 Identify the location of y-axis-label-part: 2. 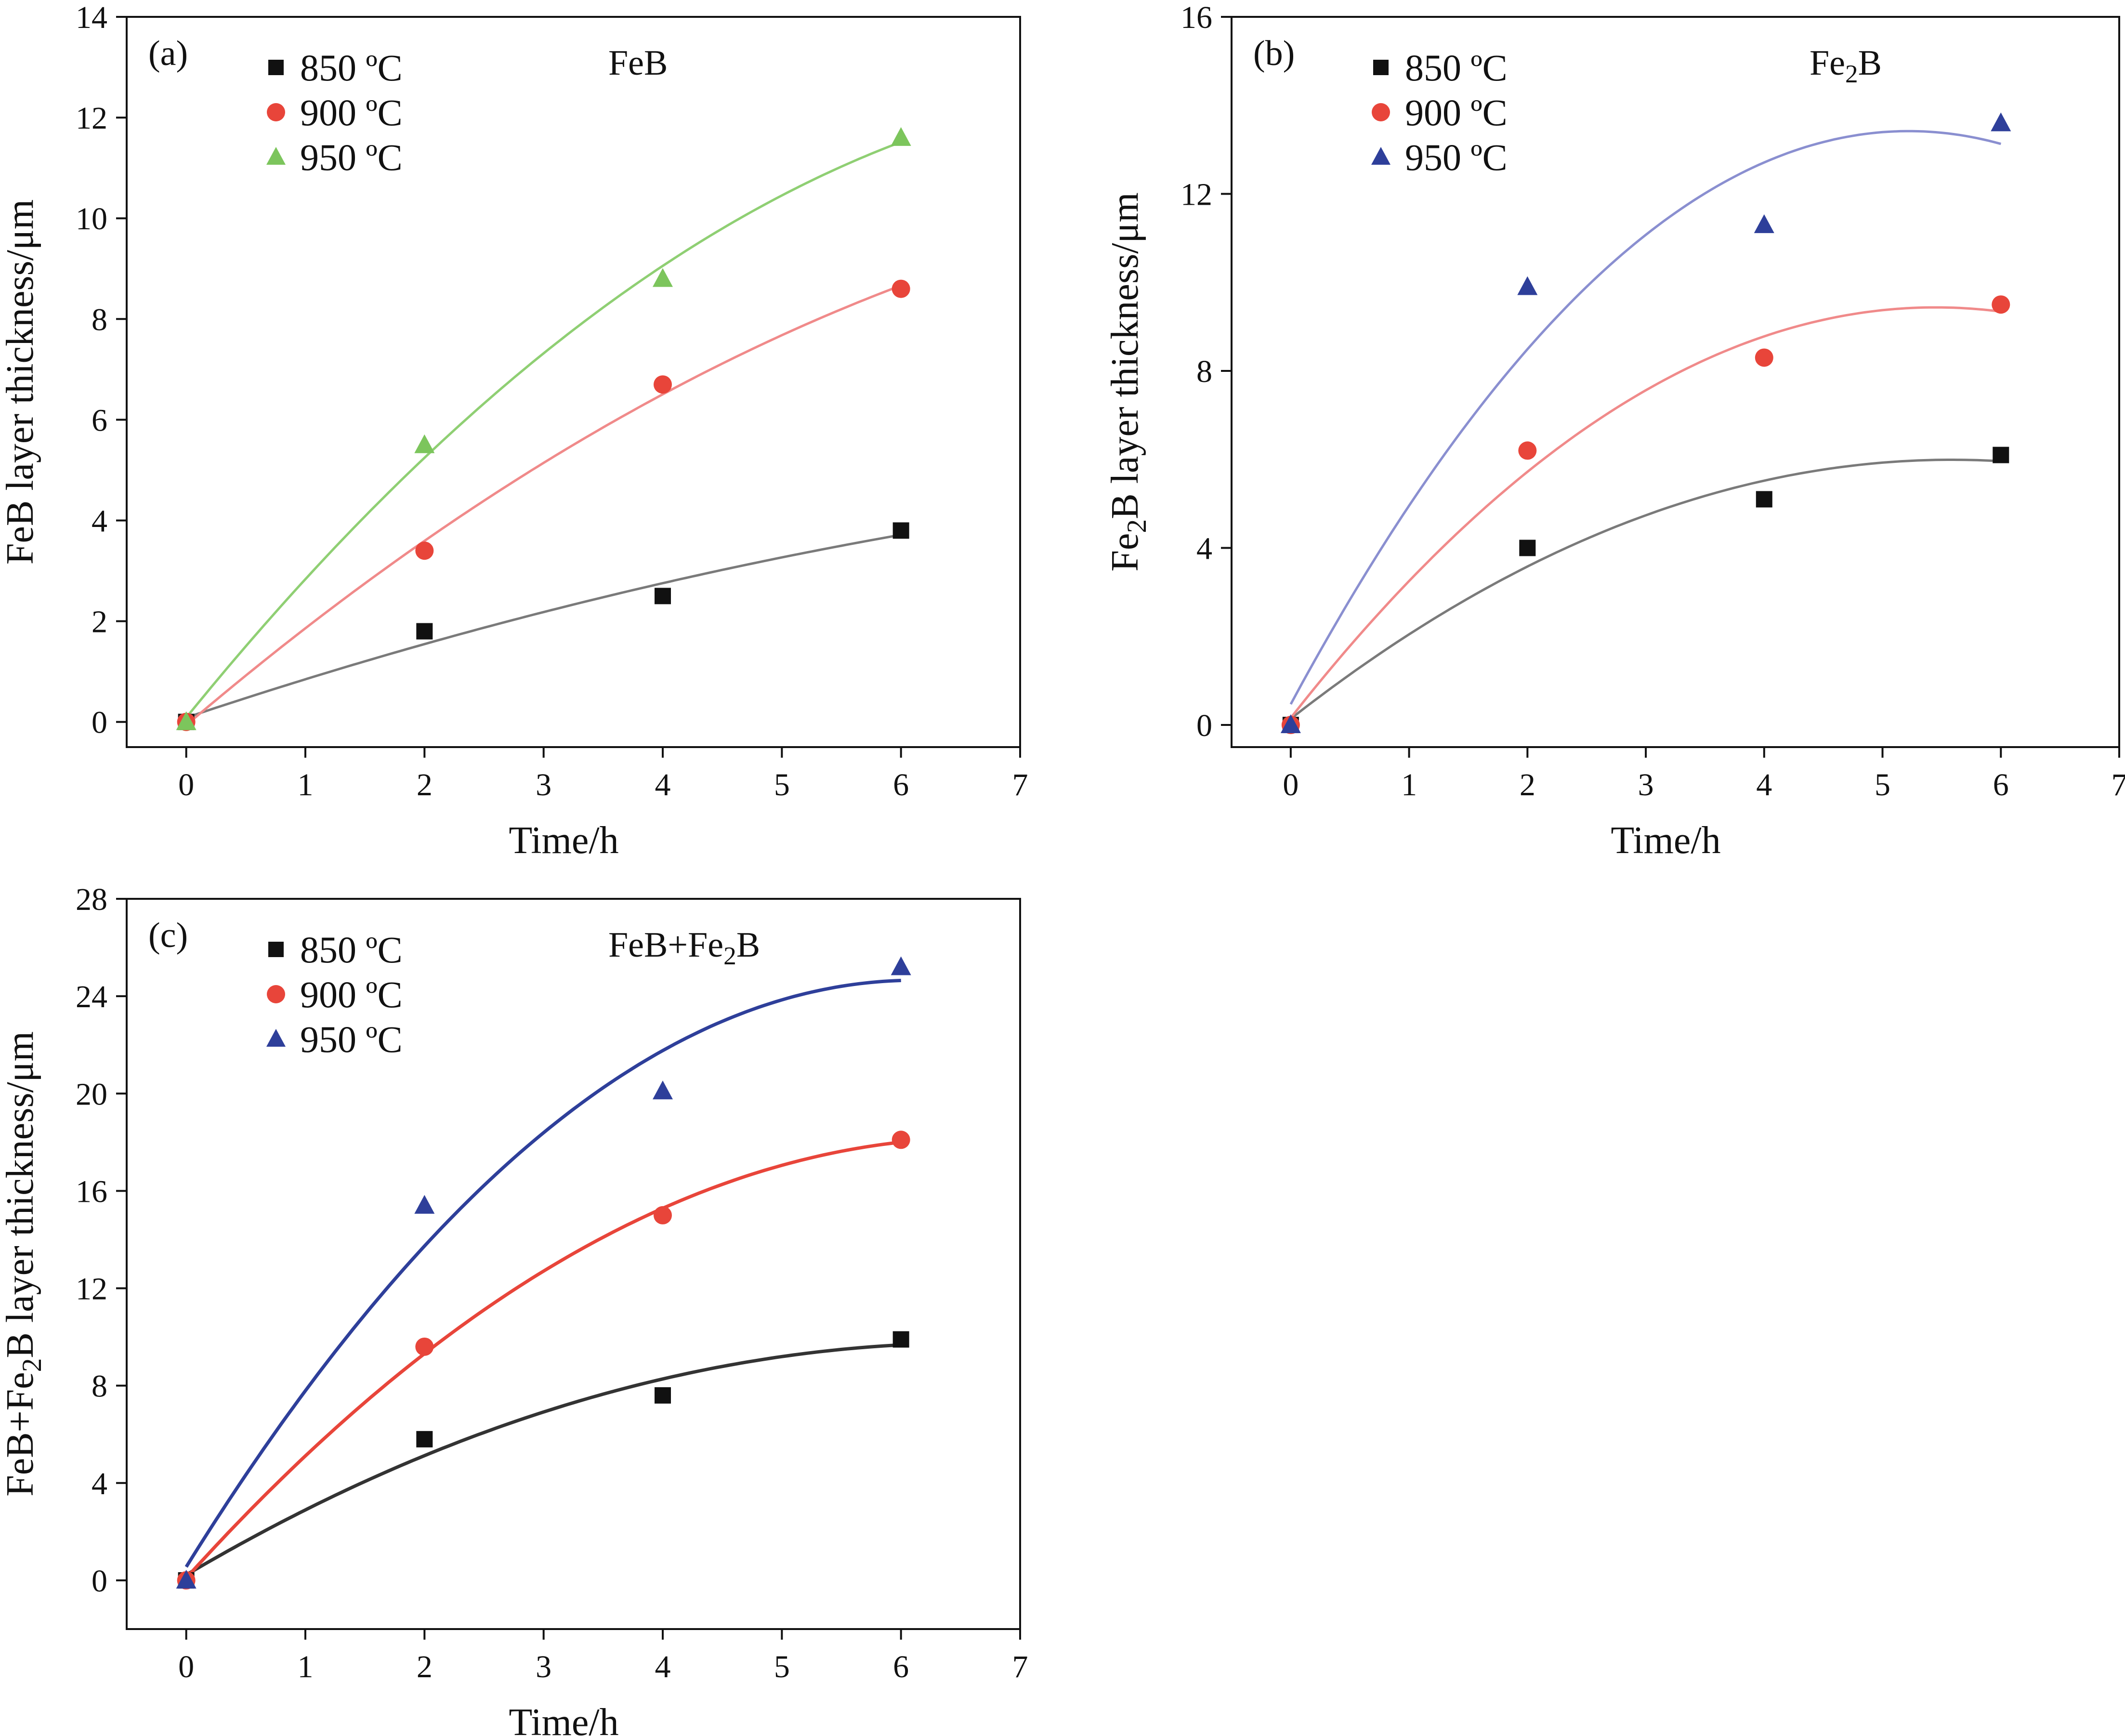
(32, 1365).